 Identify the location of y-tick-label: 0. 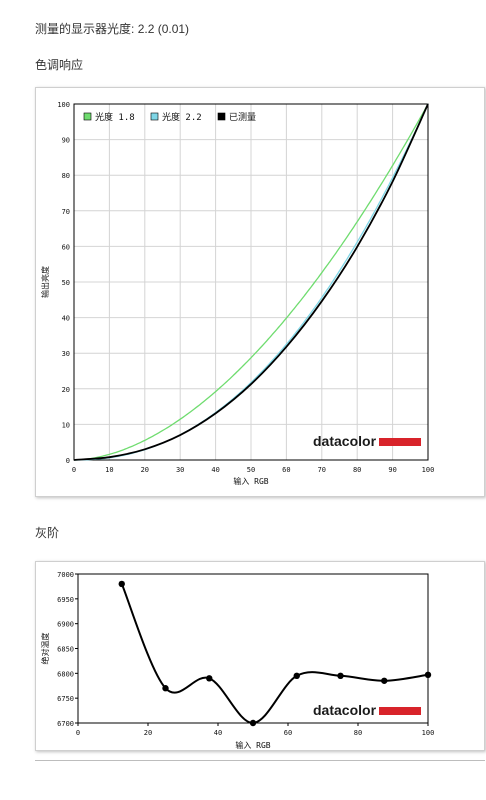
(68, 461).